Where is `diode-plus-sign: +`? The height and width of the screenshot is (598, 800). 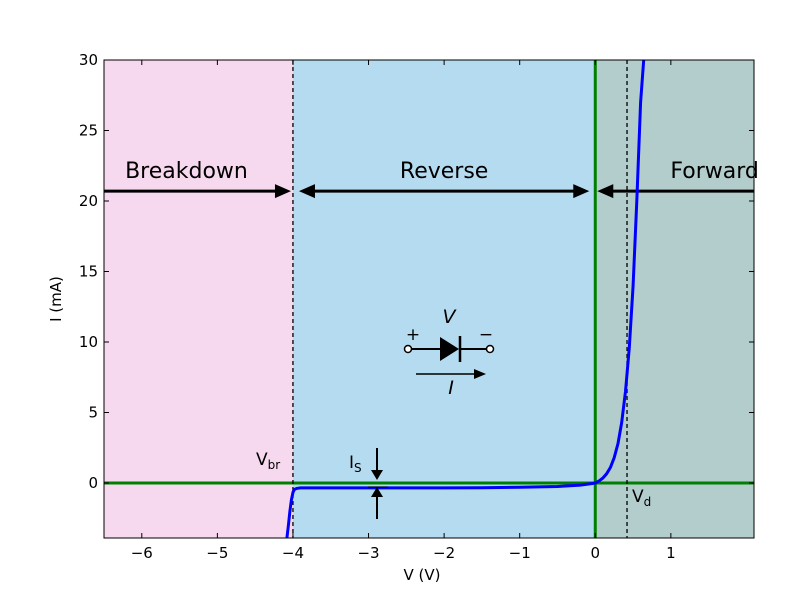
diode-plus-sign: + is located at coordinates (413, 335).